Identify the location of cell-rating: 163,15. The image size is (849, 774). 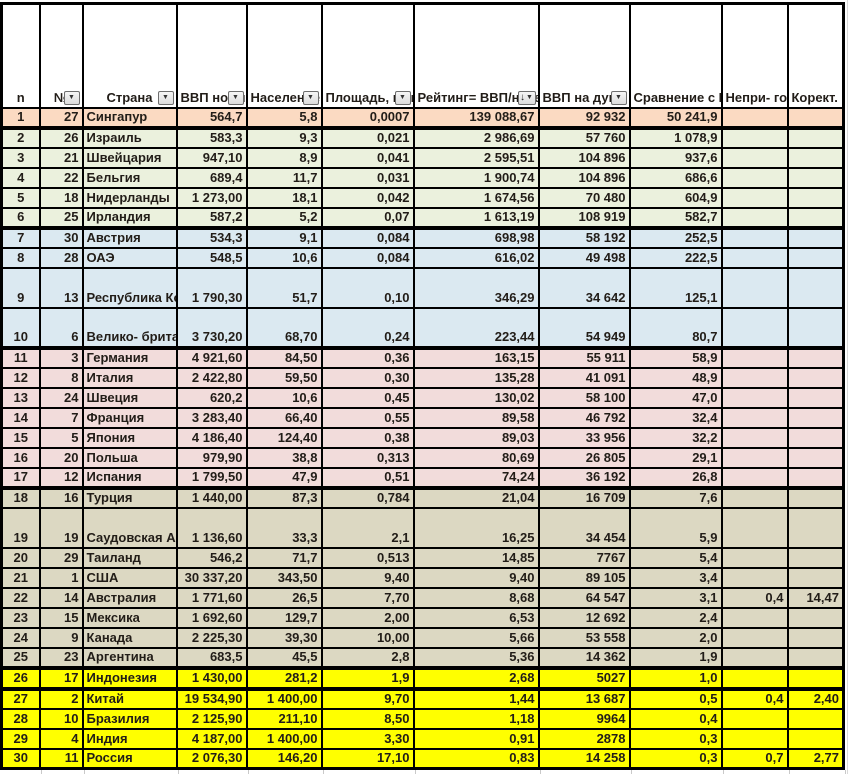
(476, 357).